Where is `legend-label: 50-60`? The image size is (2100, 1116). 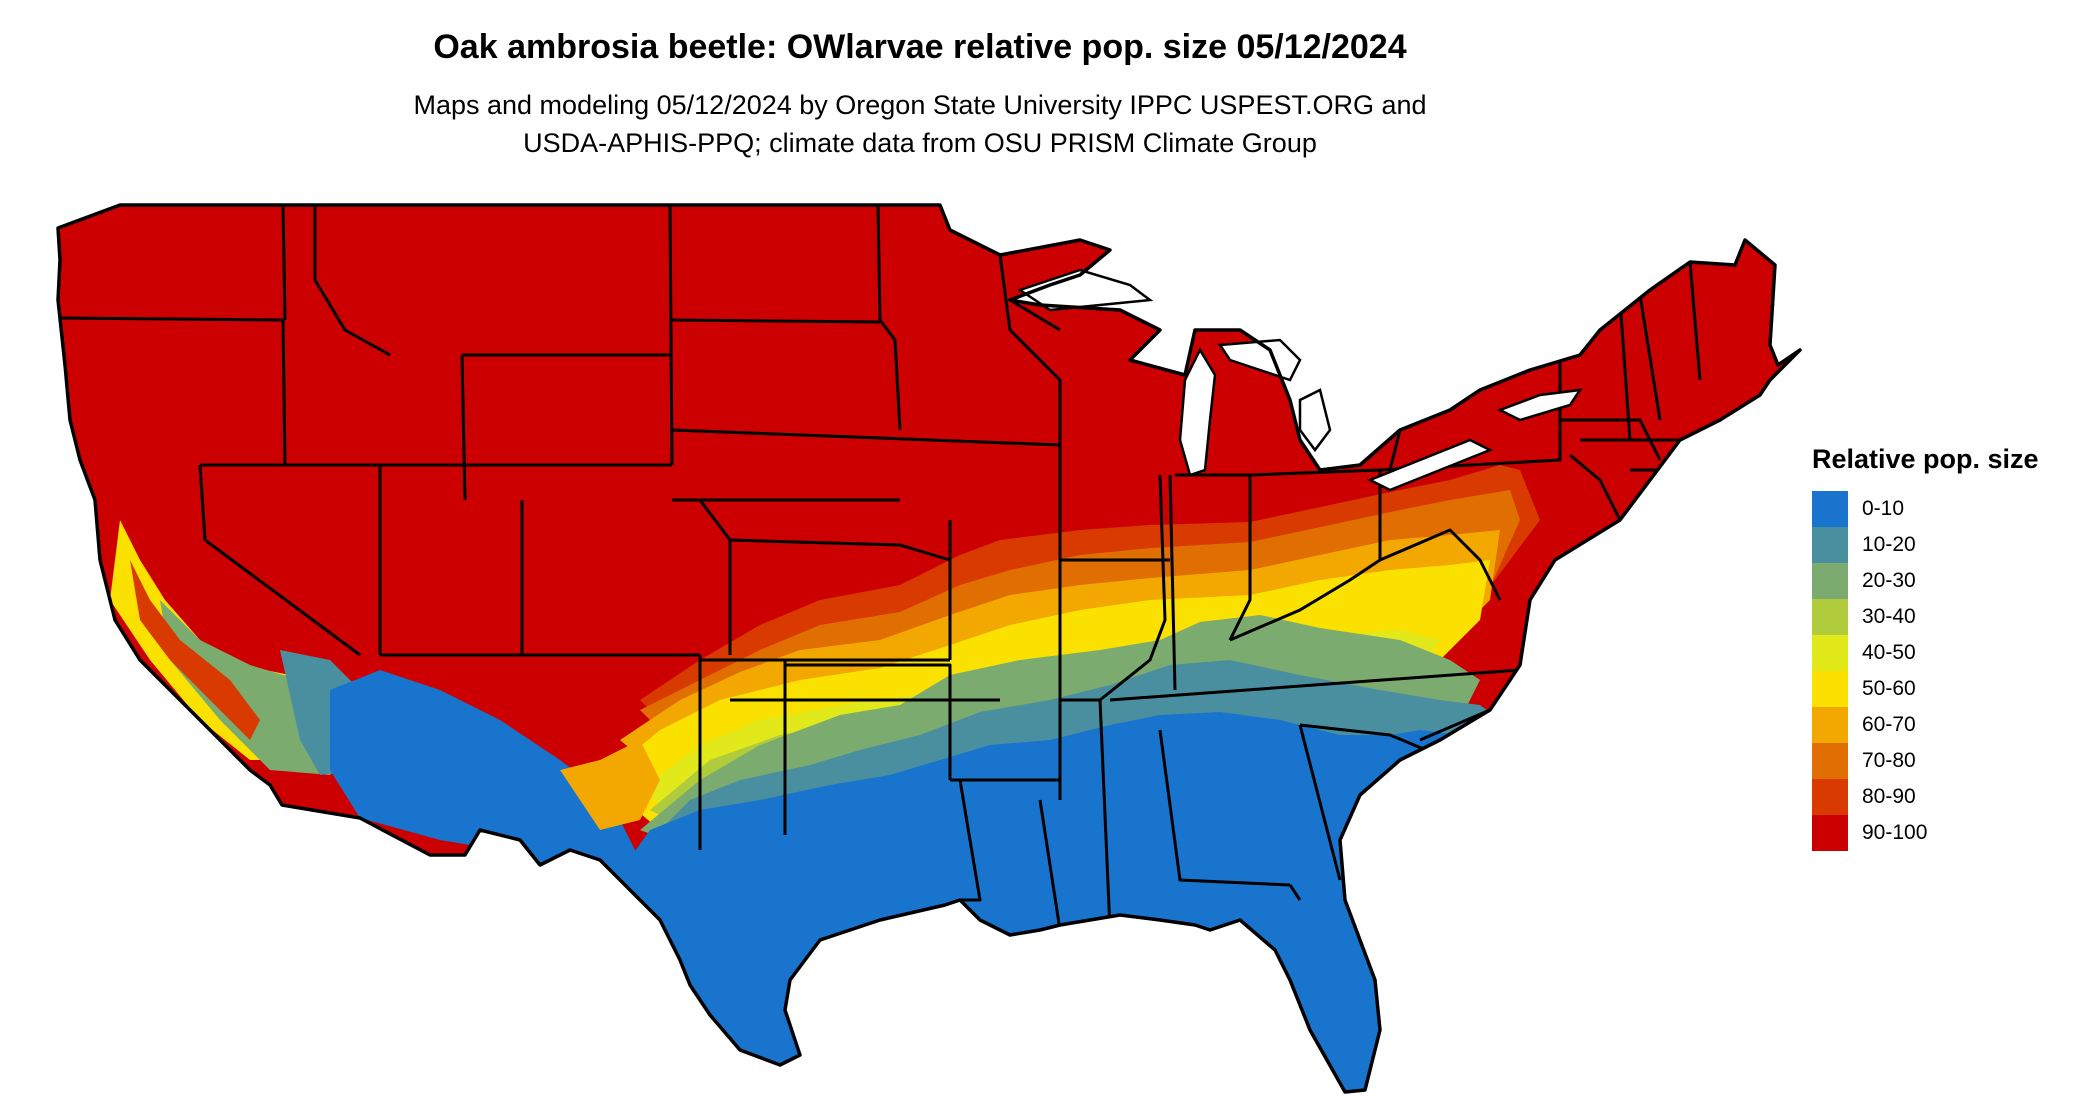
legend-label: 50-60 is located at coordinates (1889, 688).